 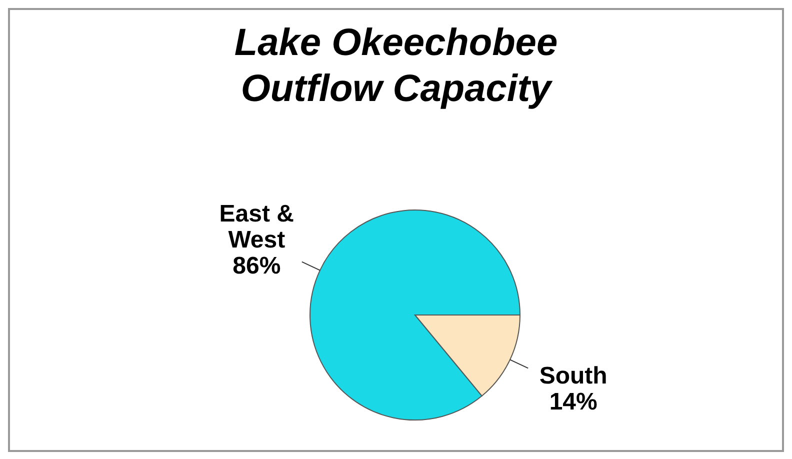 What do you see at coordinates (573, 376) in the screenshot?
I see `slice-label: South` at bounding box center [573, 376].